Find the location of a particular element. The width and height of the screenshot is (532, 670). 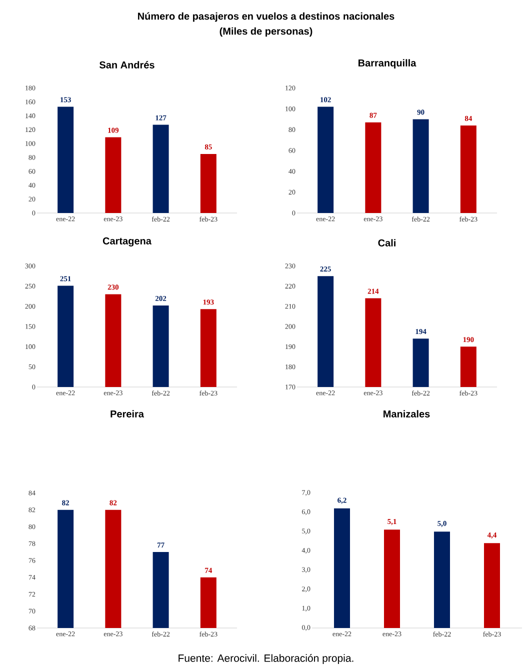

source-note: Fuente: Aerocivil. Elaboración propia. is located at coordinates (266, 659).